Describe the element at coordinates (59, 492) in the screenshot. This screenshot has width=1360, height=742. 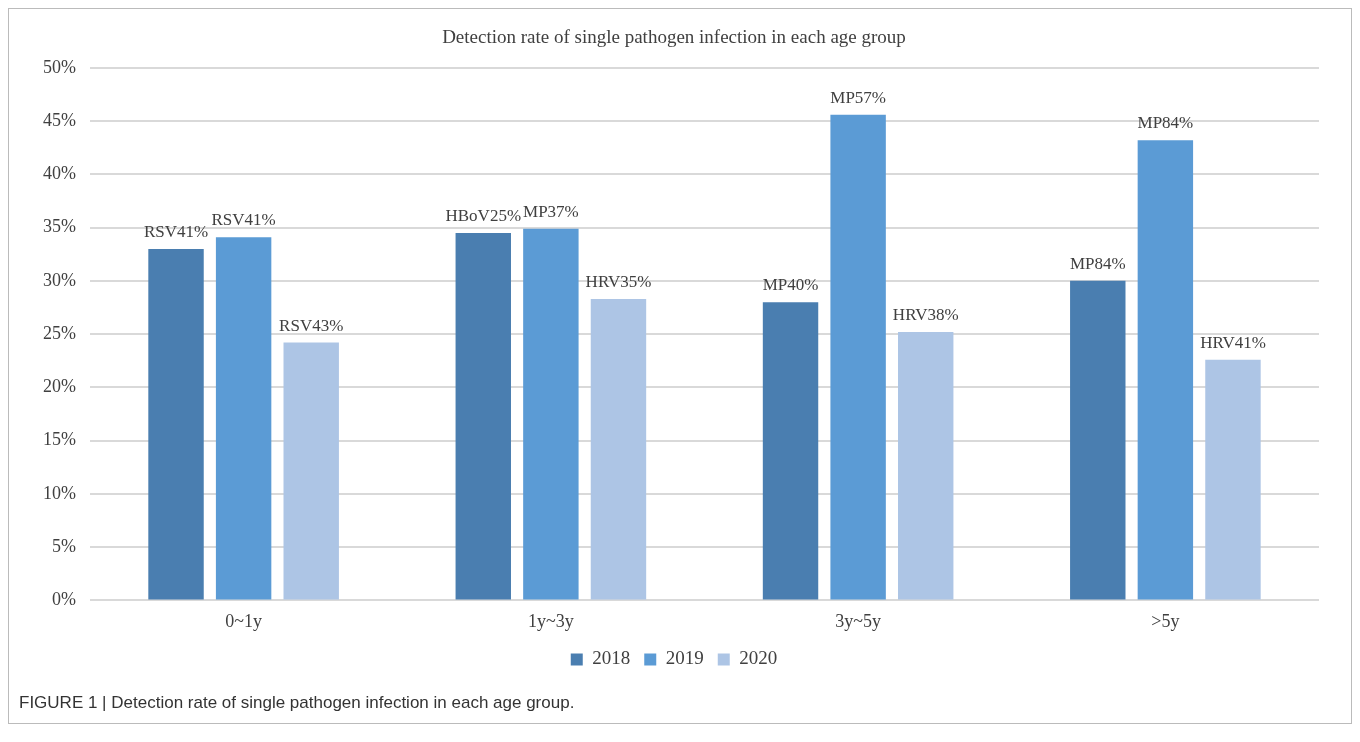
I see `y-tick-label: 10%` at that location.